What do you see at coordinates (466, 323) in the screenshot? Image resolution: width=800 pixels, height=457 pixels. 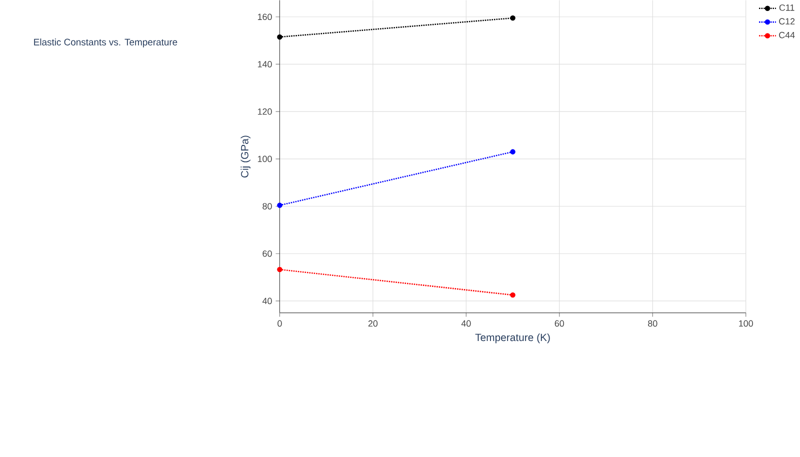 I see `x-tick-label: 40` at bounding box center [466, 323].